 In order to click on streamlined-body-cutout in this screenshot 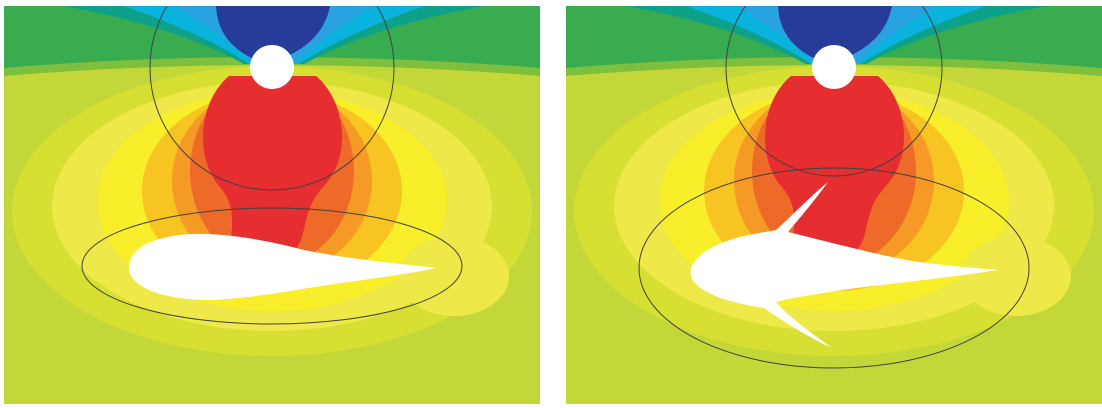, I will do `click(282, 266)`.